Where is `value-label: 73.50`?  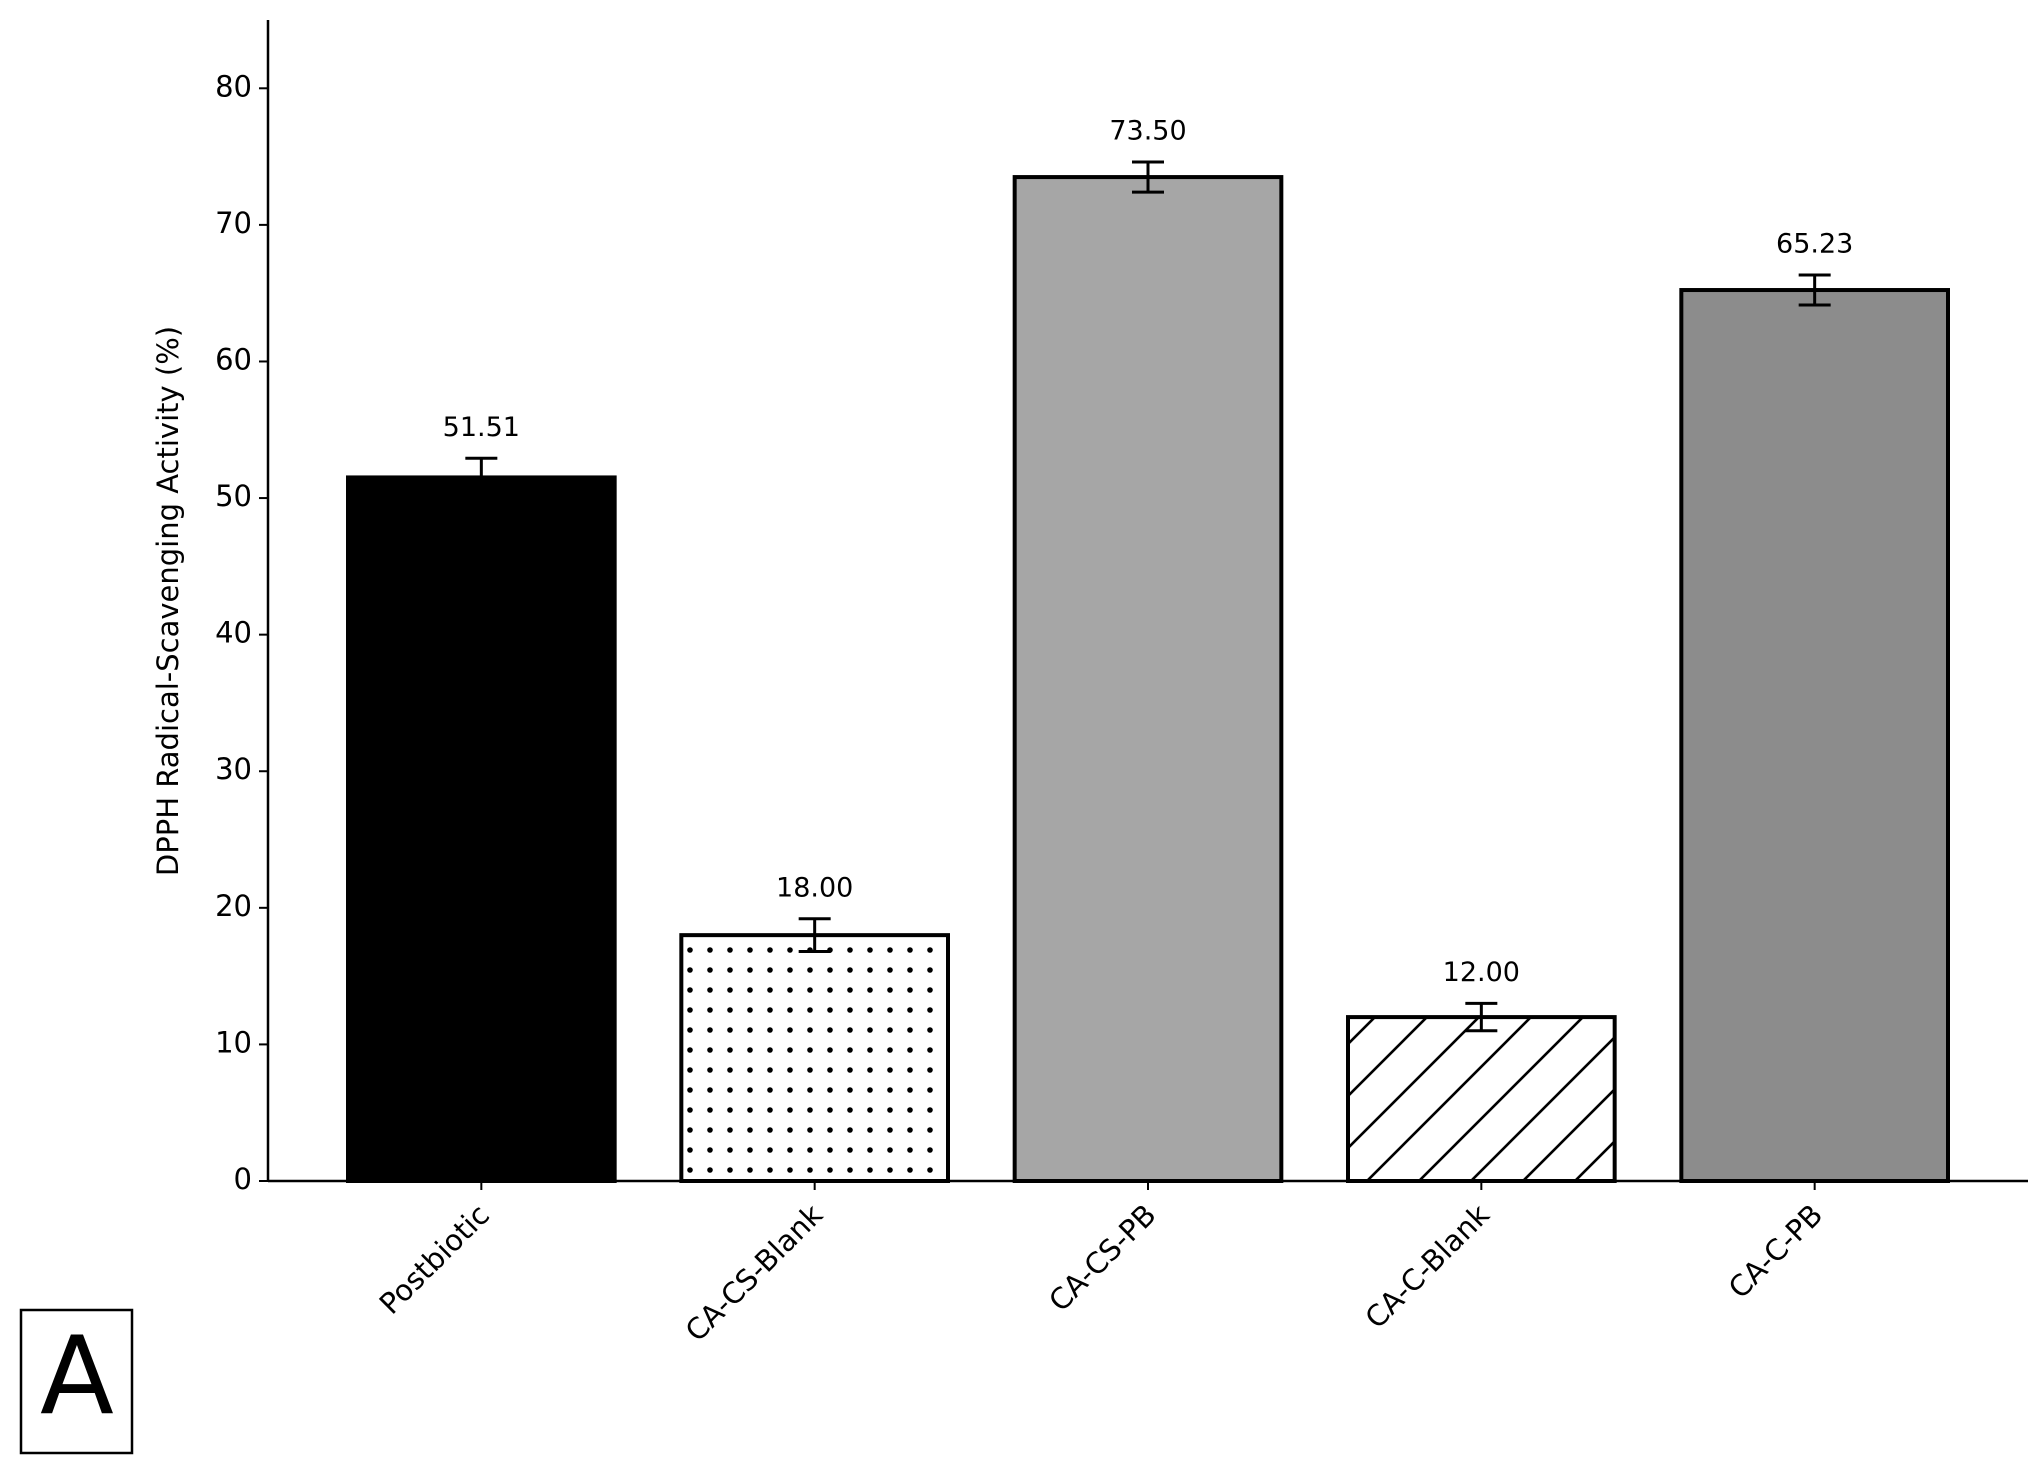 value-label: 73.50 is located at coordinates (1147, 131).